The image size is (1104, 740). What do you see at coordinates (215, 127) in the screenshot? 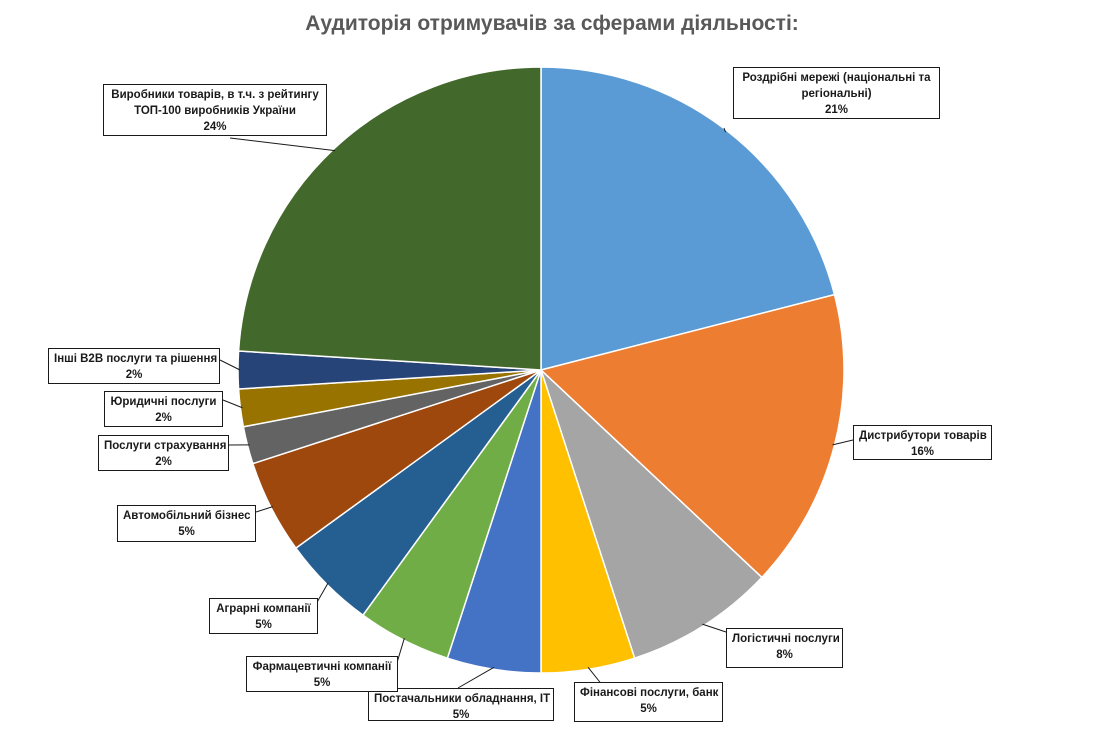
I see `data-label-value: 24%` at bounding box center [215, 127].